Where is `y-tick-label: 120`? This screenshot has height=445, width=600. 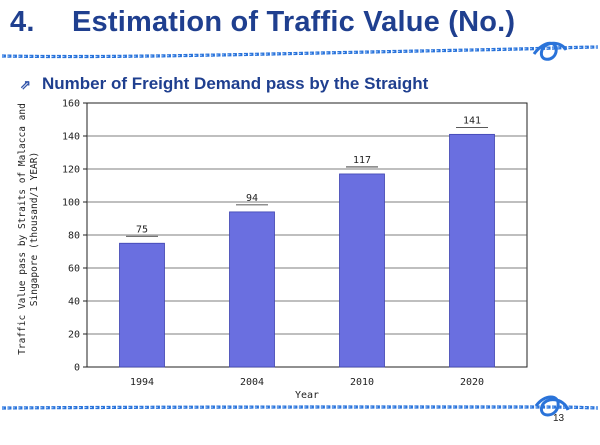
y-tick-label: 120 is located at coordinates (71, 170).